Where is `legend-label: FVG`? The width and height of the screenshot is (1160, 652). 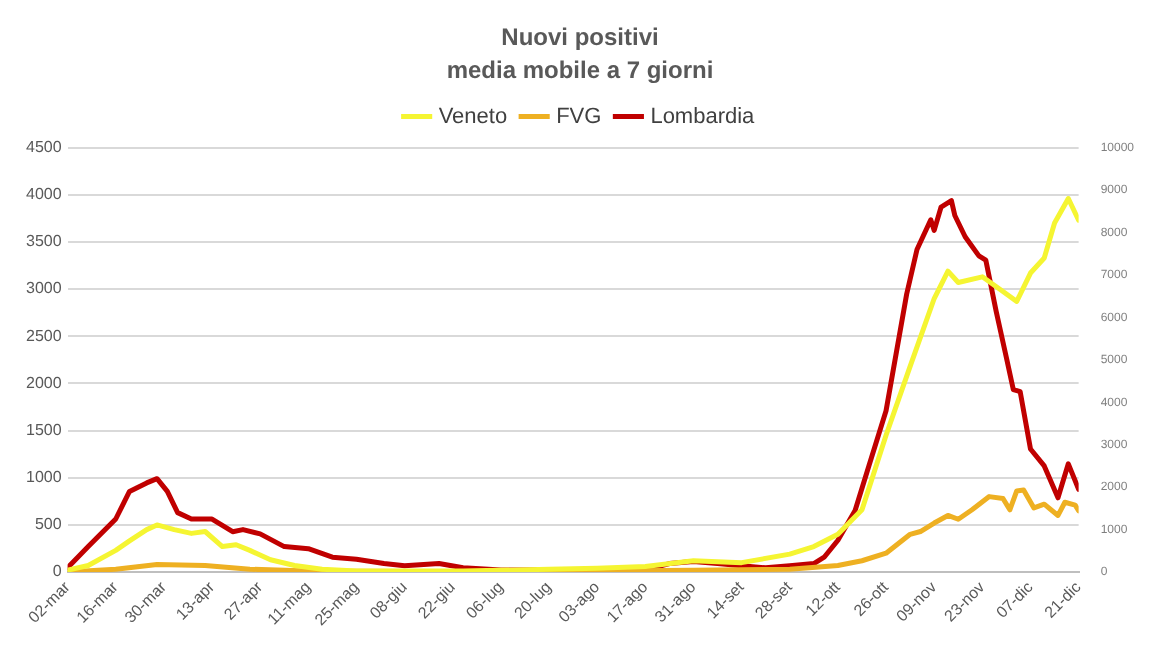
legend-label: FVG is located at coordinates (579, 116).